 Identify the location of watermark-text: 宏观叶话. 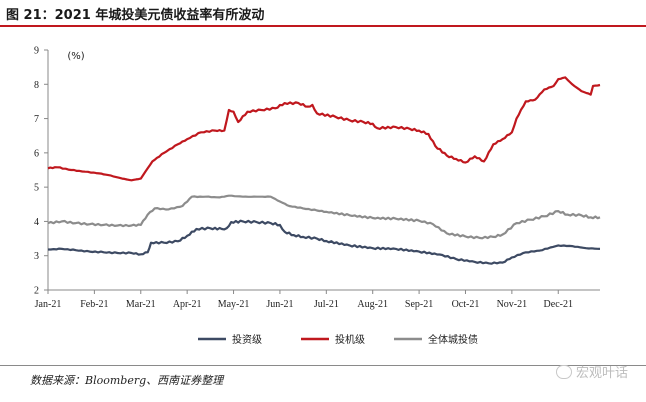
(601, 373).